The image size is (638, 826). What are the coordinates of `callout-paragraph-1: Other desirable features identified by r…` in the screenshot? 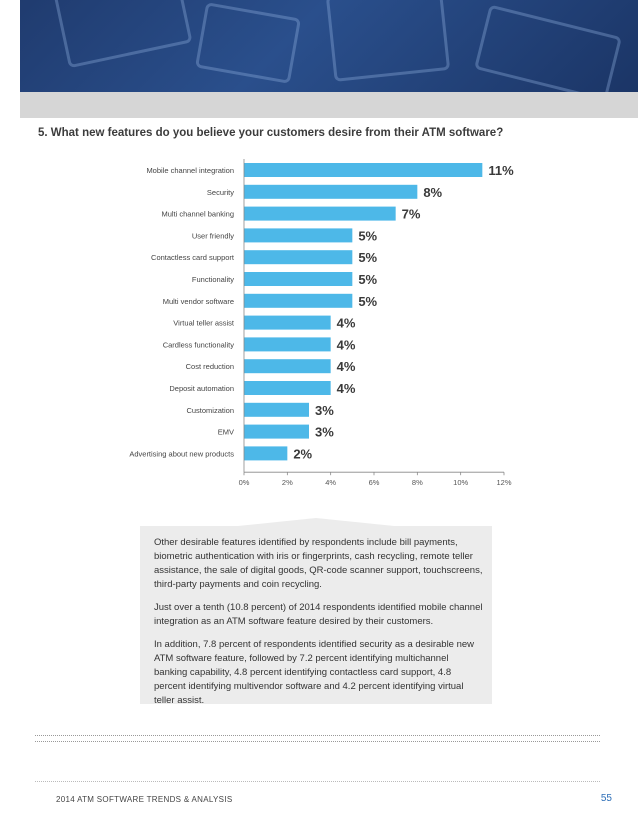 It's located at (318, 563).